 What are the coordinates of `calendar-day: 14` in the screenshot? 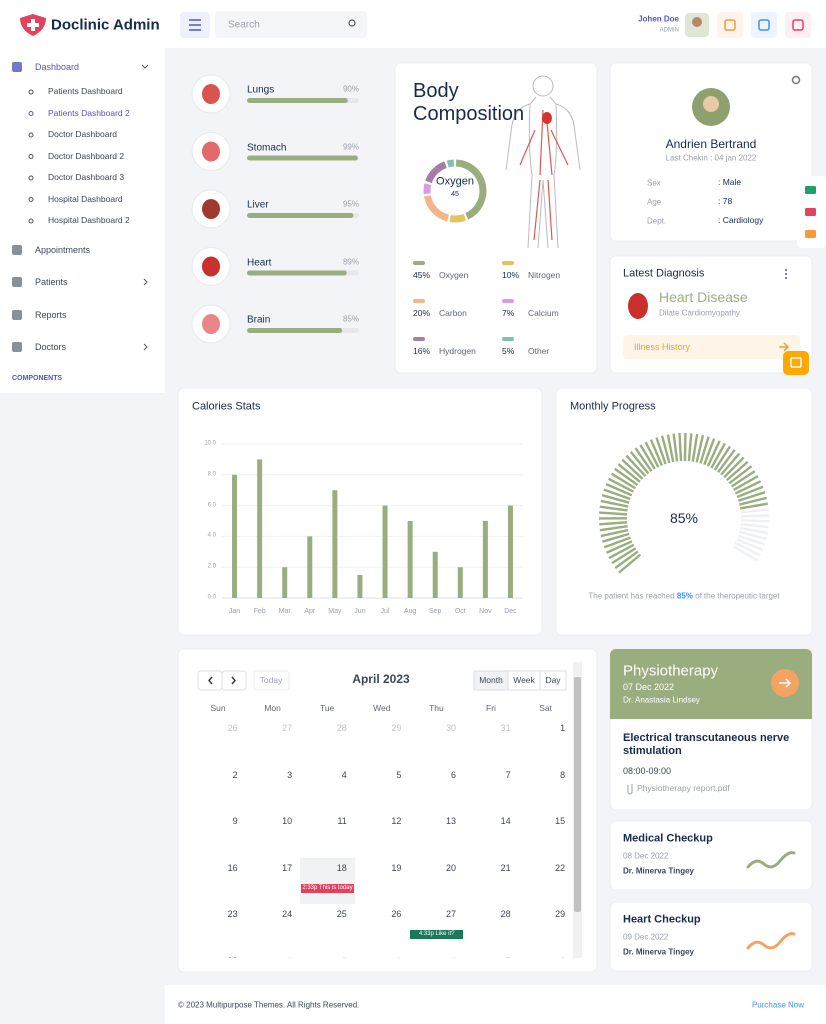 It's located at (505, 820).